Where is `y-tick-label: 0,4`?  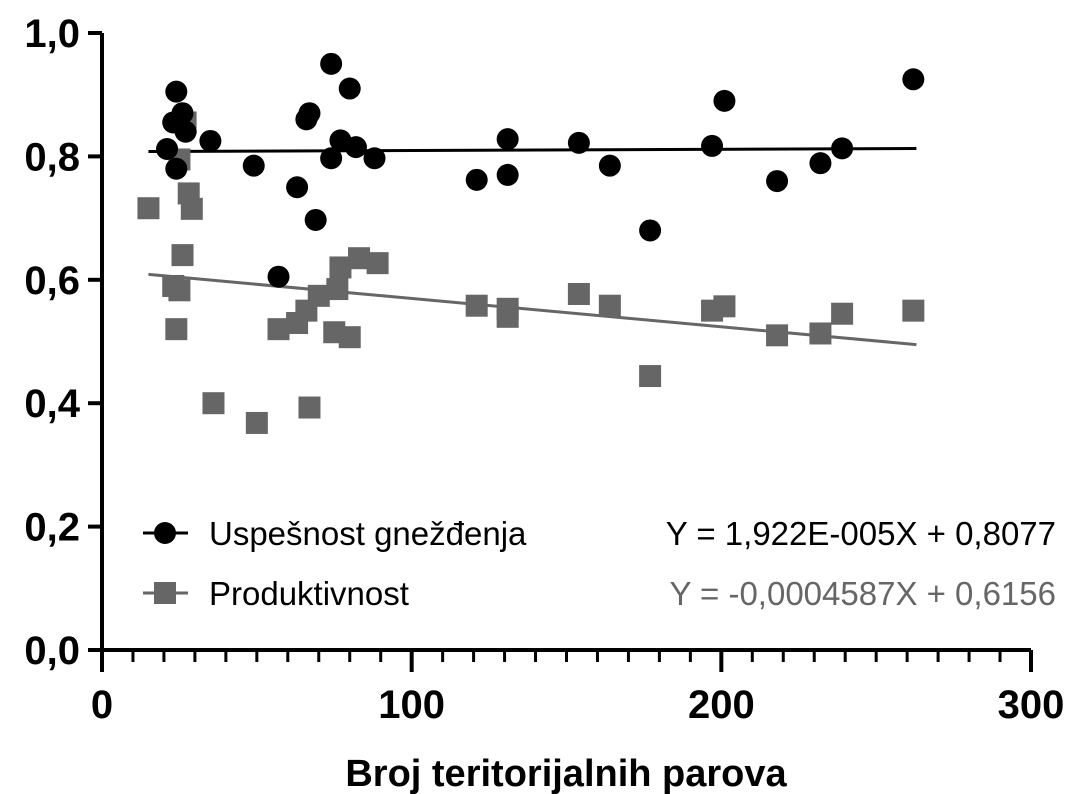
y-tick-label: 0,4 is located at coordinates (52, 404).